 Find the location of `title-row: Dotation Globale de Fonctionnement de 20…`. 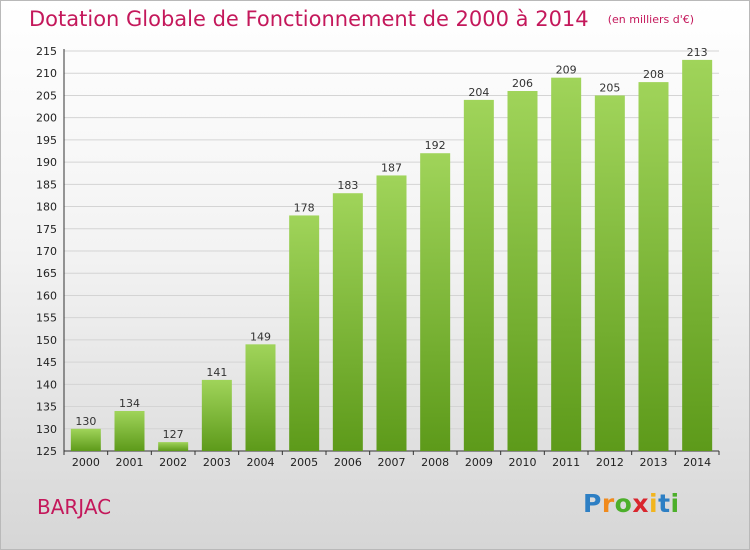

title-row: Dotation Globale de Fonctionnement de 20… is located at coordinates (361, 19).